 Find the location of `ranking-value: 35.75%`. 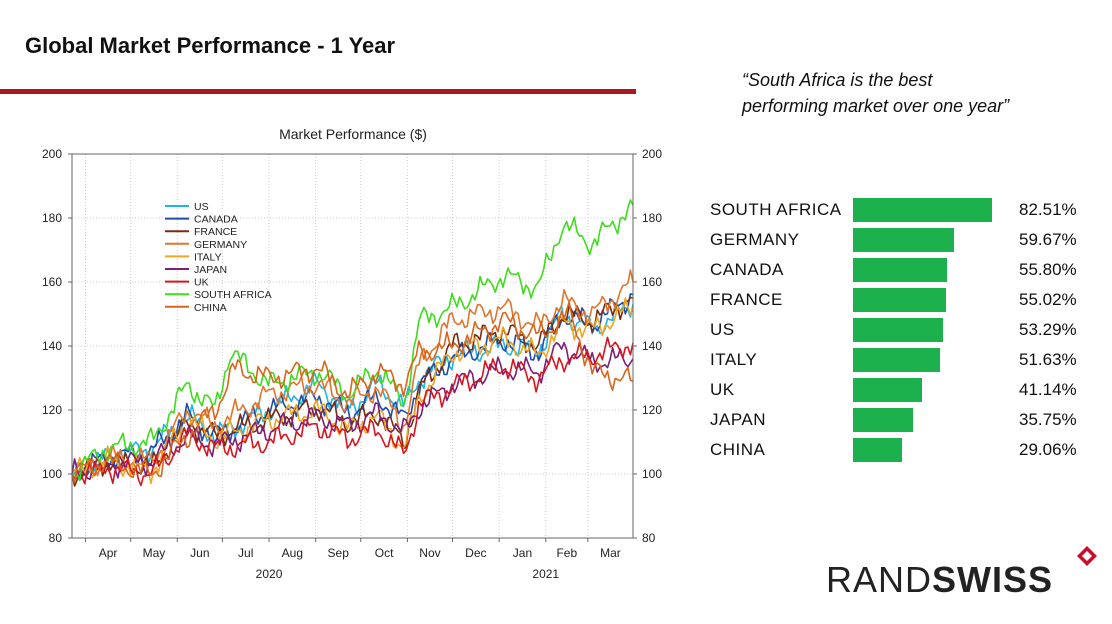

ranking-value: 35.75% is located at coordinates (1048, 419).